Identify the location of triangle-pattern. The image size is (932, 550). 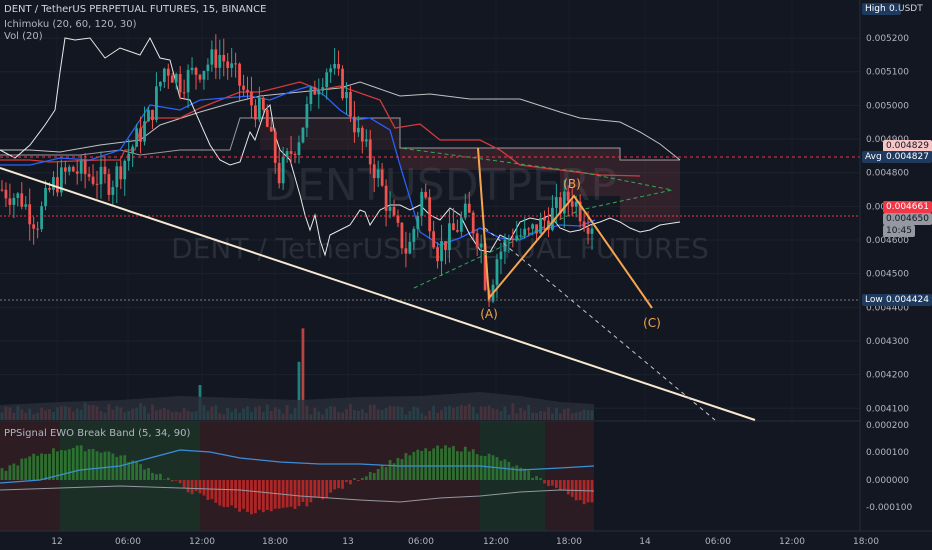
(536, 218).